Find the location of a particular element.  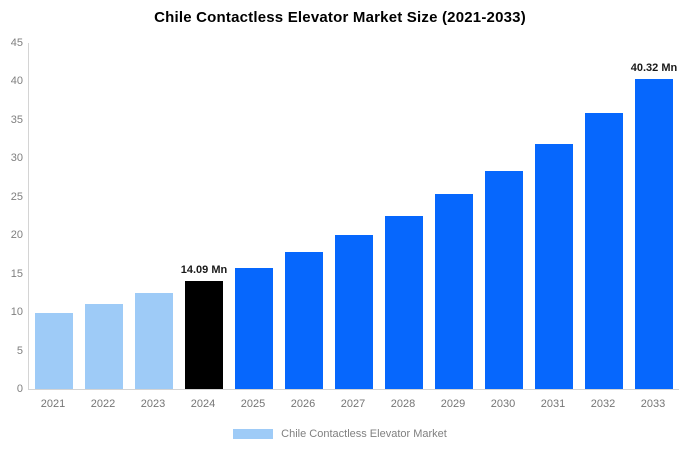

x-axis-label-2027: 2027 is located at coordinates (353, 404).